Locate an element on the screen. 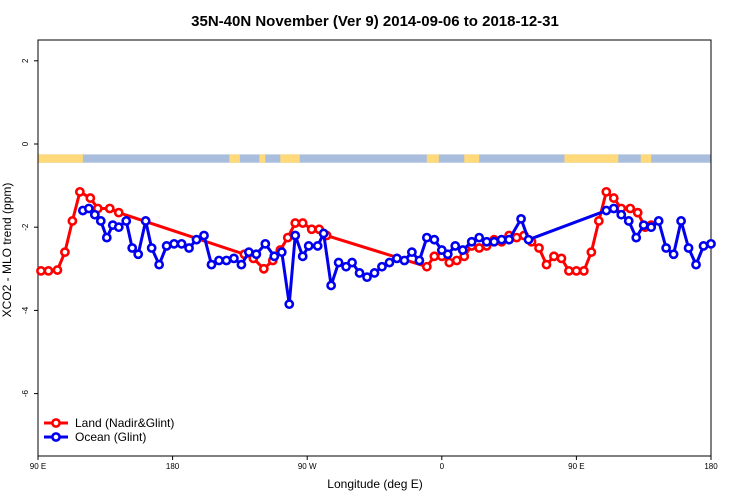  legend: Land (Nadir&Glint)Ocean (Glint) is located at coordinates (109, 430).